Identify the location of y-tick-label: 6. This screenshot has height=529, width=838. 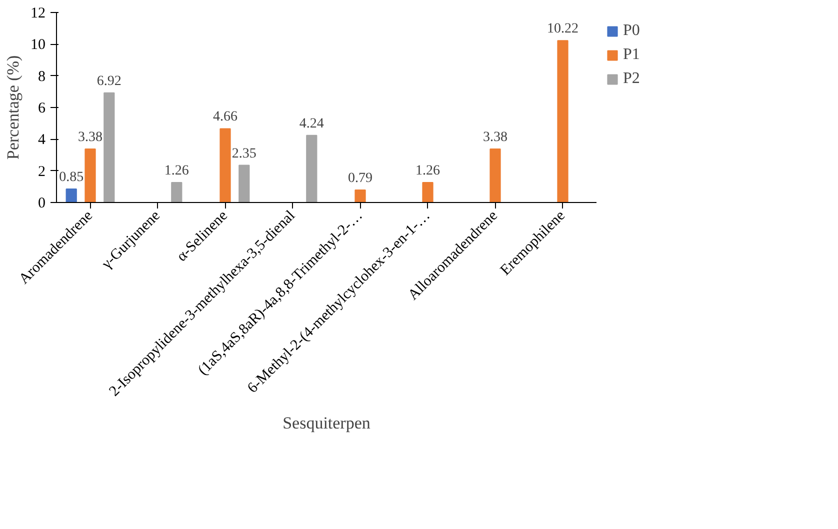
(42, 108).